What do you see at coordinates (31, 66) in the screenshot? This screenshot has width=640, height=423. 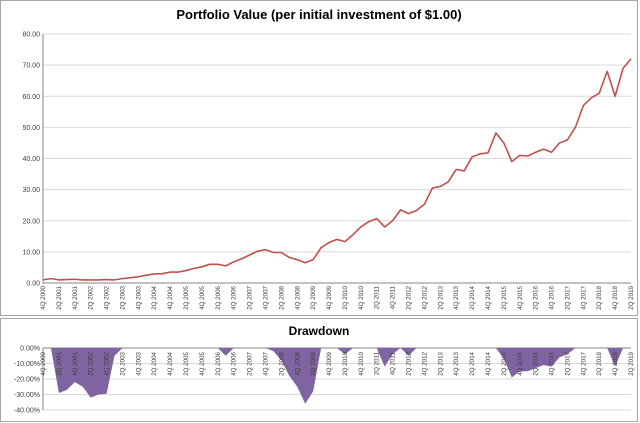 I see `y-tick-label: 70.00` at bounding box center [31, 66].